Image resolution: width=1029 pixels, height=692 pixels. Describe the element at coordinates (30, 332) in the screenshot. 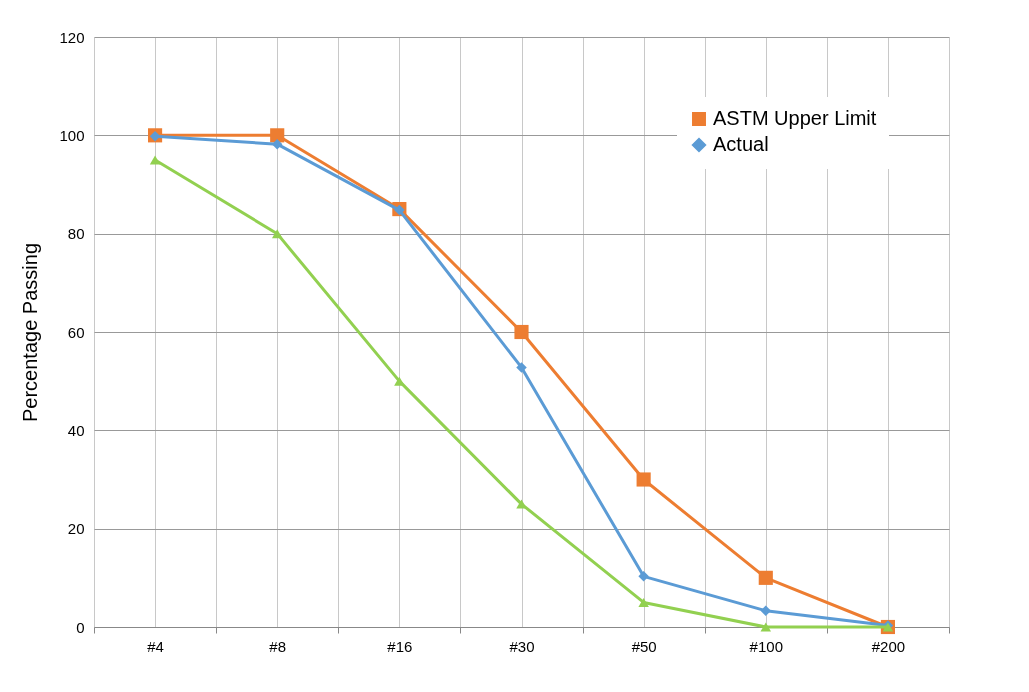

I see `y-axis-title: Percentage Passing` at that location.